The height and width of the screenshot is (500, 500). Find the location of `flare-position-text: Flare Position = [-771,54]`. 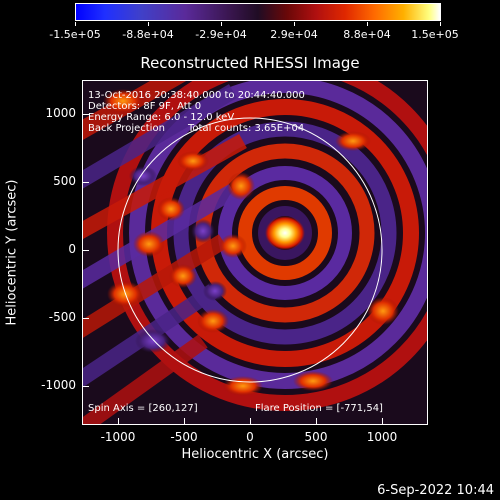

flare-position-text: Flare Position = [-771,54] is located at coordinates (319, 408).